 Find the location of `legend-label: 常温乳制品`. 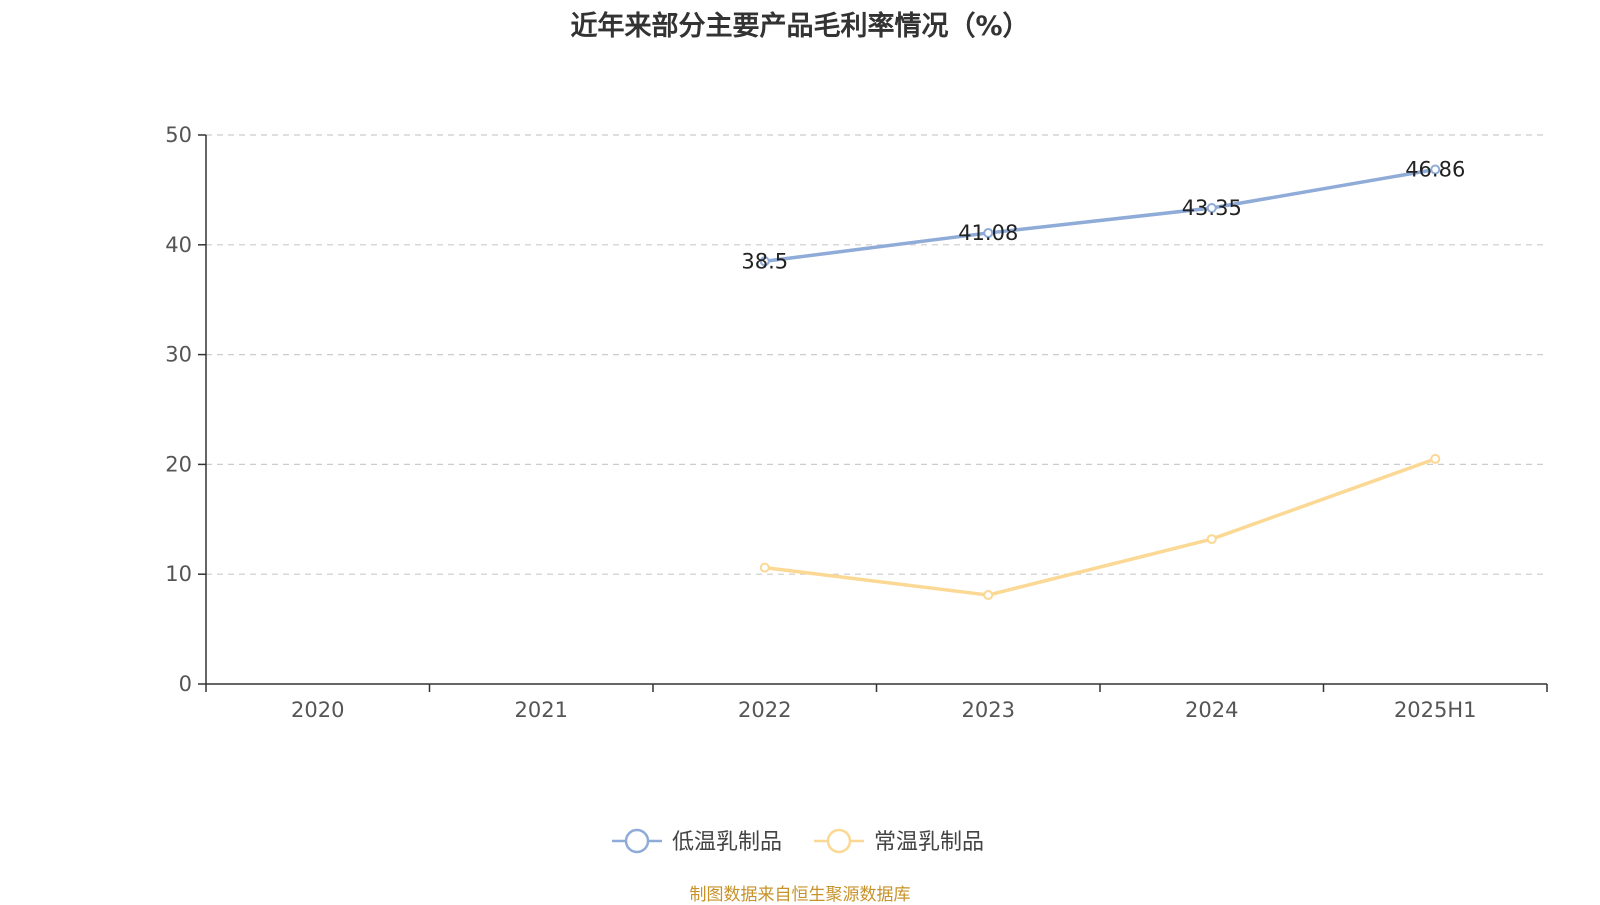

legend-label: 常温乳制品 is located at coordinates (929, 842).